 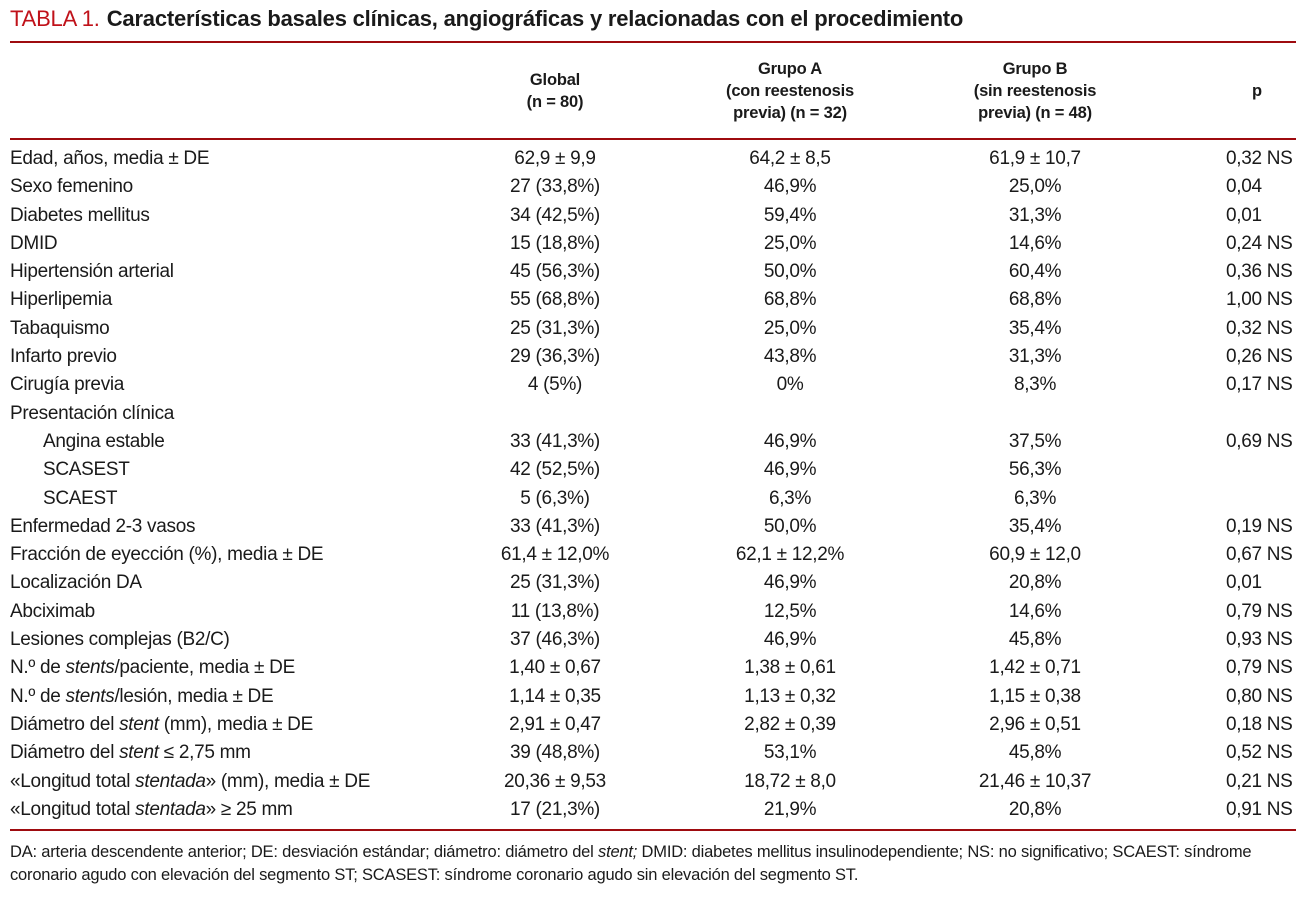 I want to click on cell-p: 0,79 NS, so click(x=1259, y=611).